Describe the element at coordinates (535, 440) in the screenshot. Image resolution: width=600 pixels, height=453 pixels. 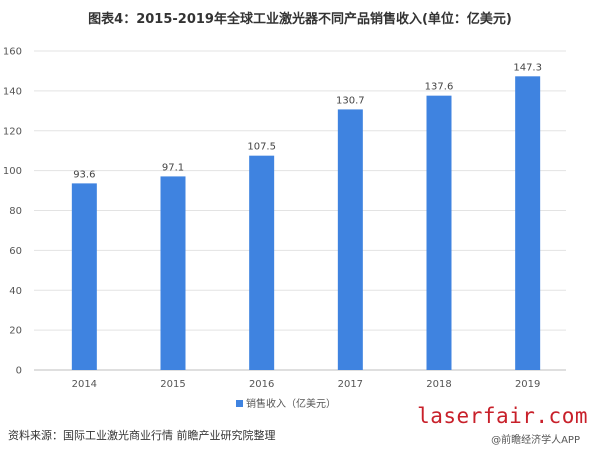
I see `app-watermark: @前瞻经济学人APP` at that location.